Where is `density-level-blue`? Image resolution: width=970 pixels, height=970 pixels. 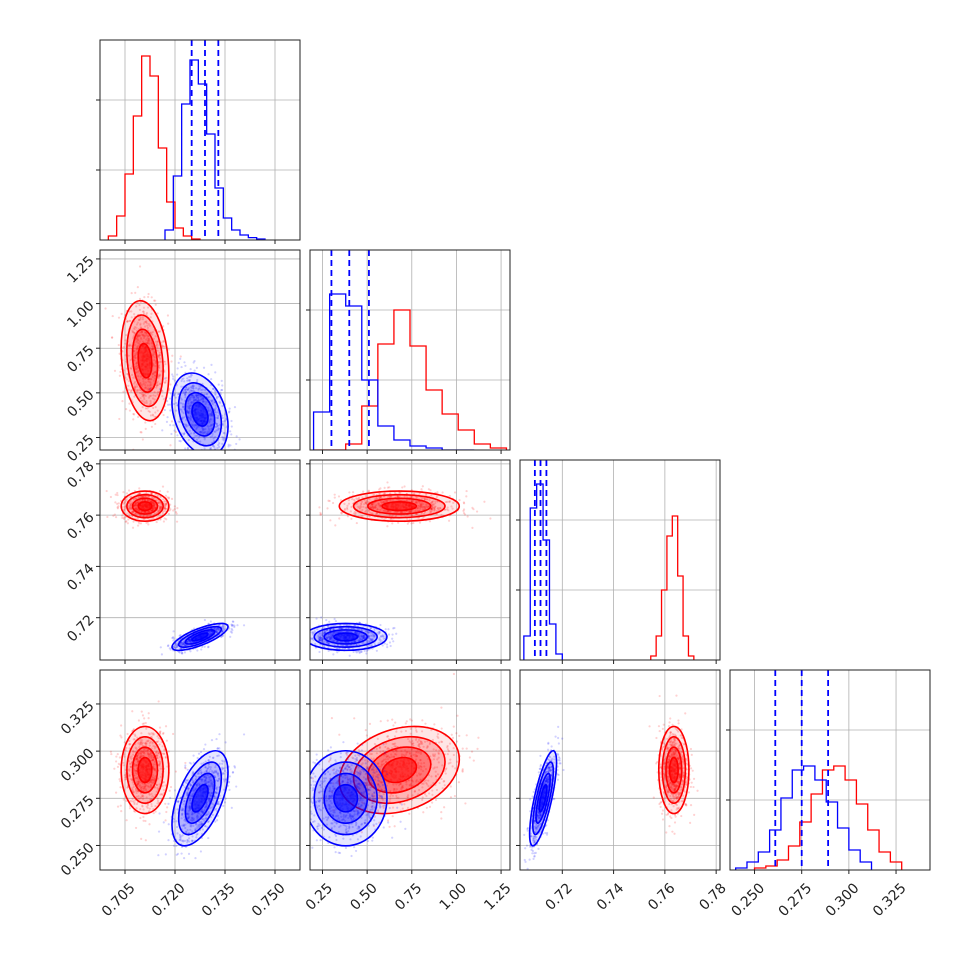 density-level-blue is located at coordinates (199, 414).